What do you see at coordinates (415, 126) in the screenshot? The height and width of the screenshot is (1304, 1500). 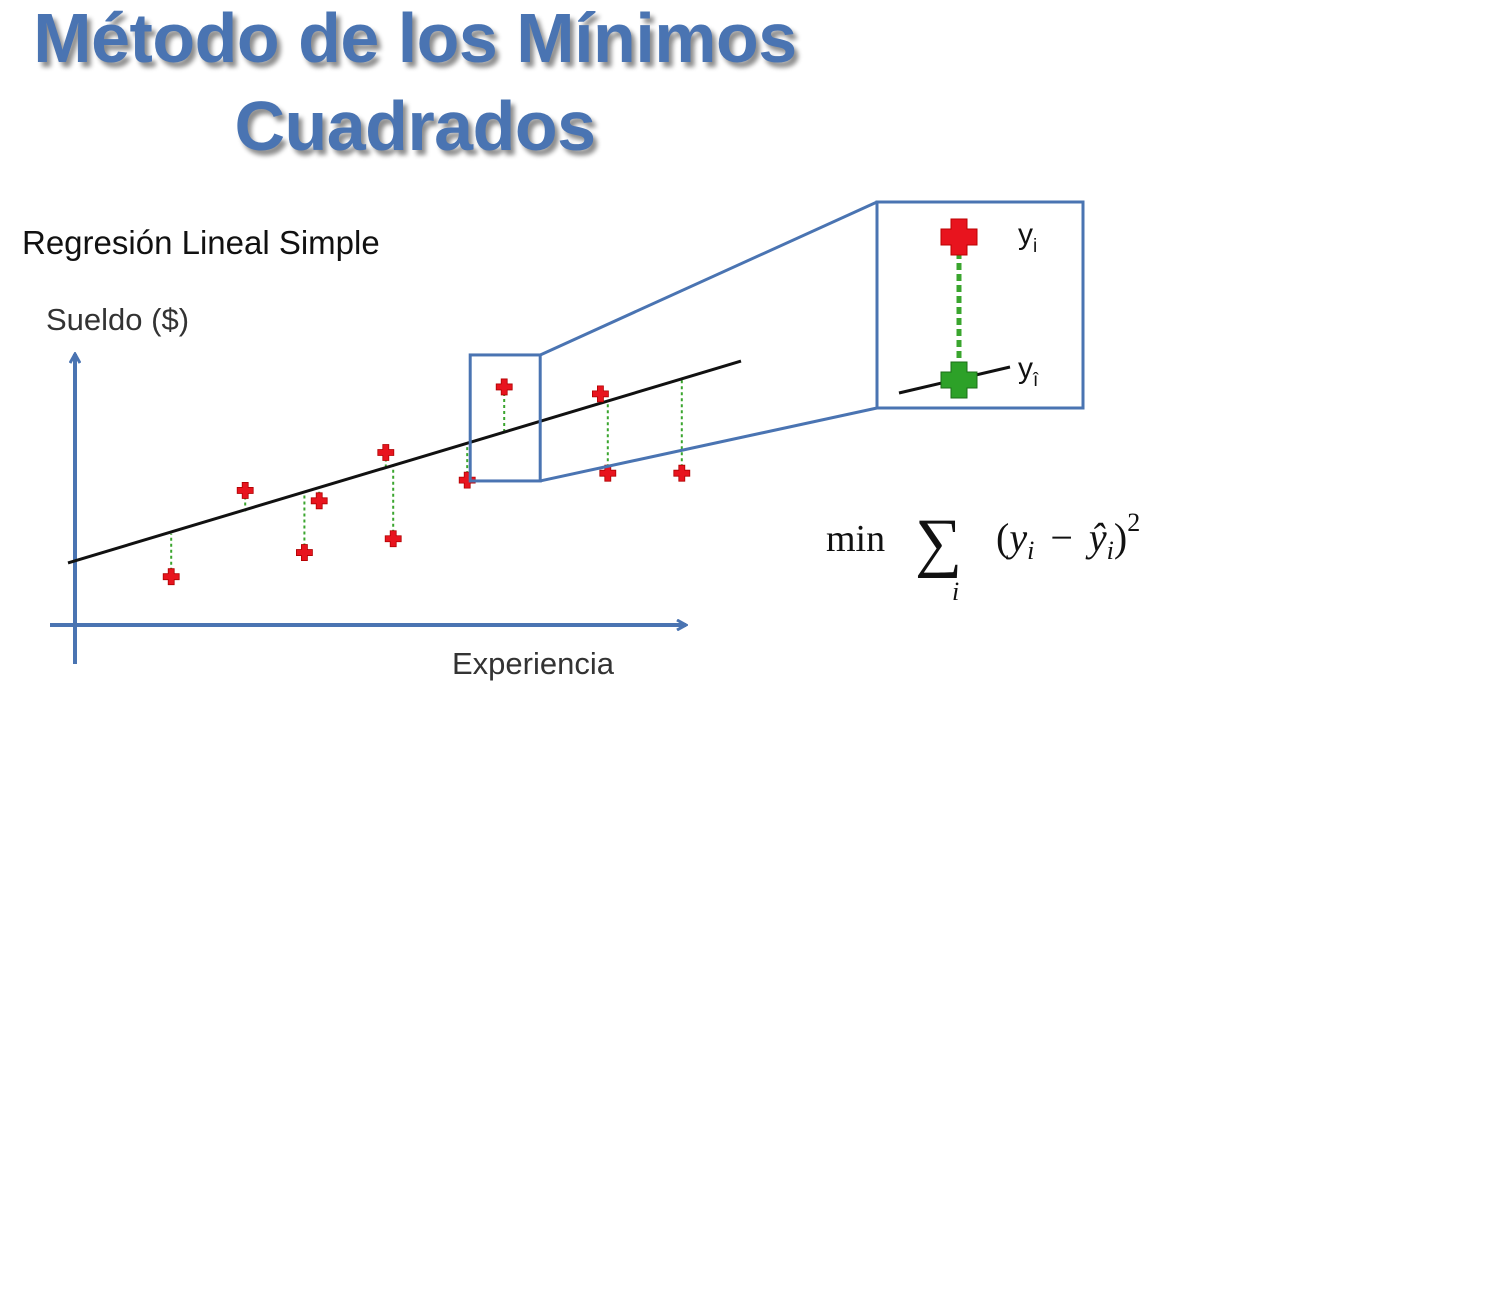 I see `title-line-2: Cuadrados` at bounding box center [415, 126].